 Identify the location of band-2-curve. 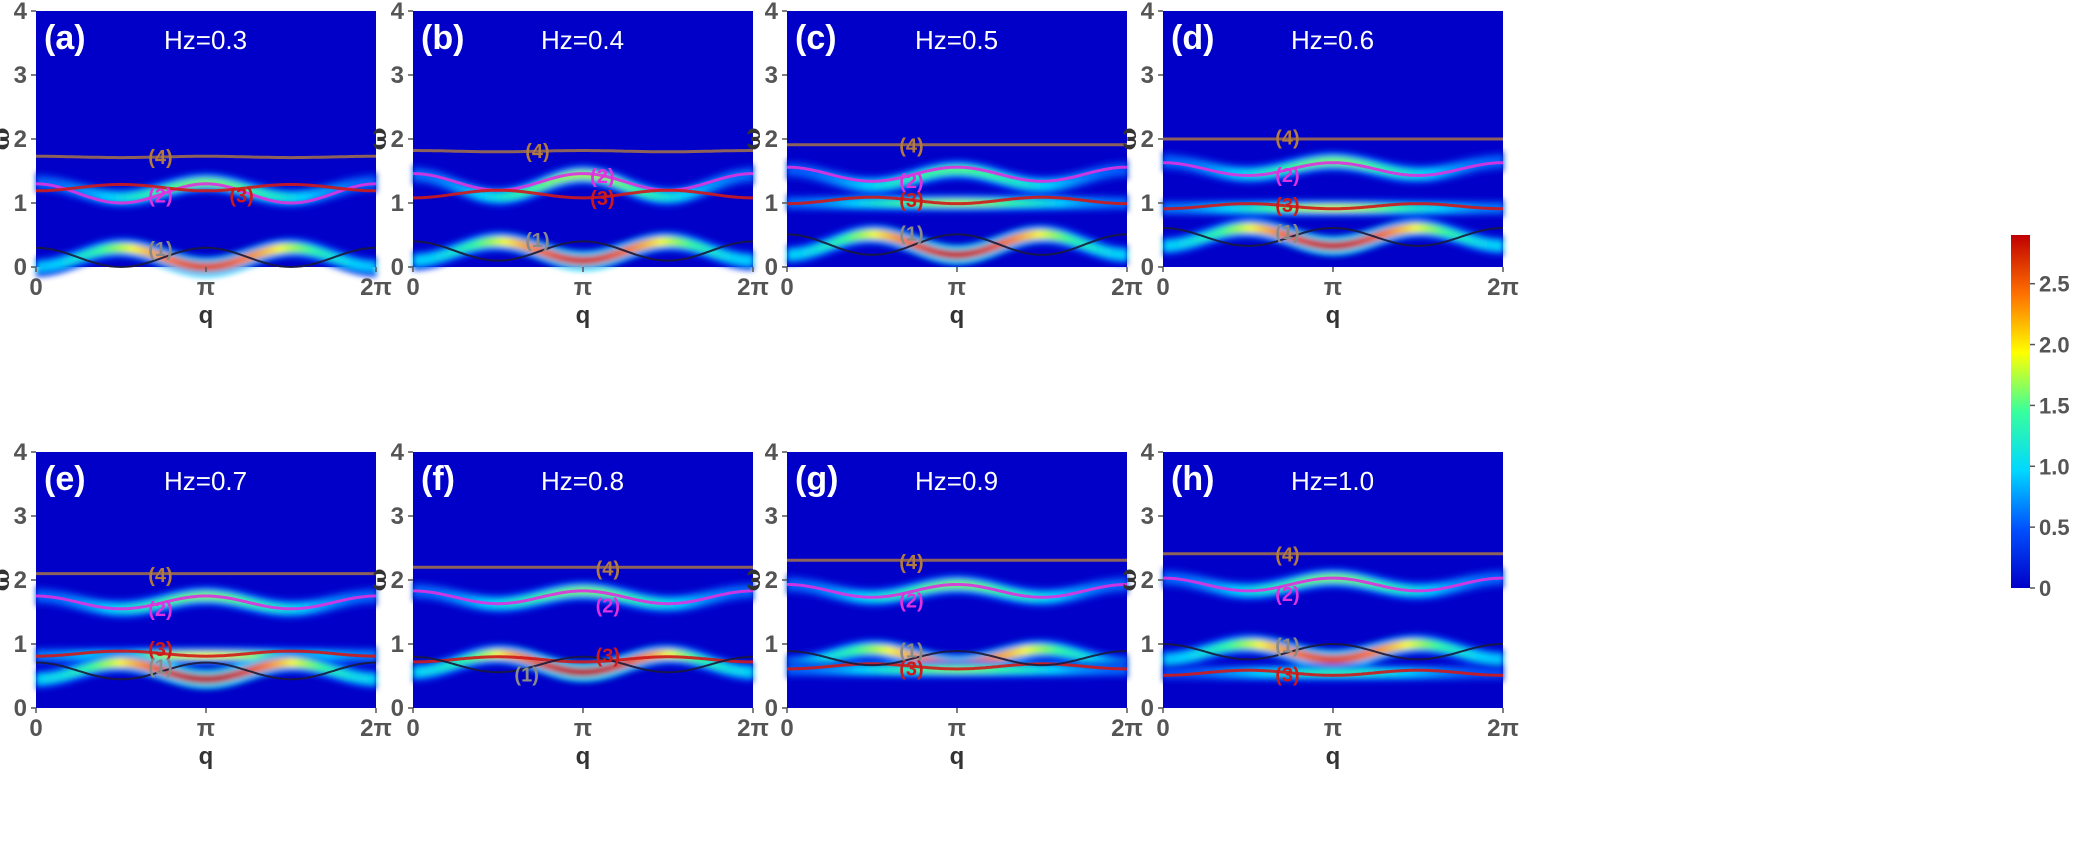
(957, 174).